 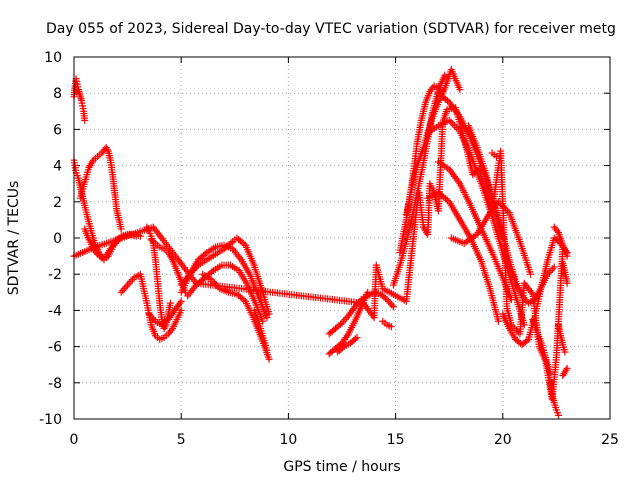 I want to click on y-tick-label: -10, so click(x=50, y=420).